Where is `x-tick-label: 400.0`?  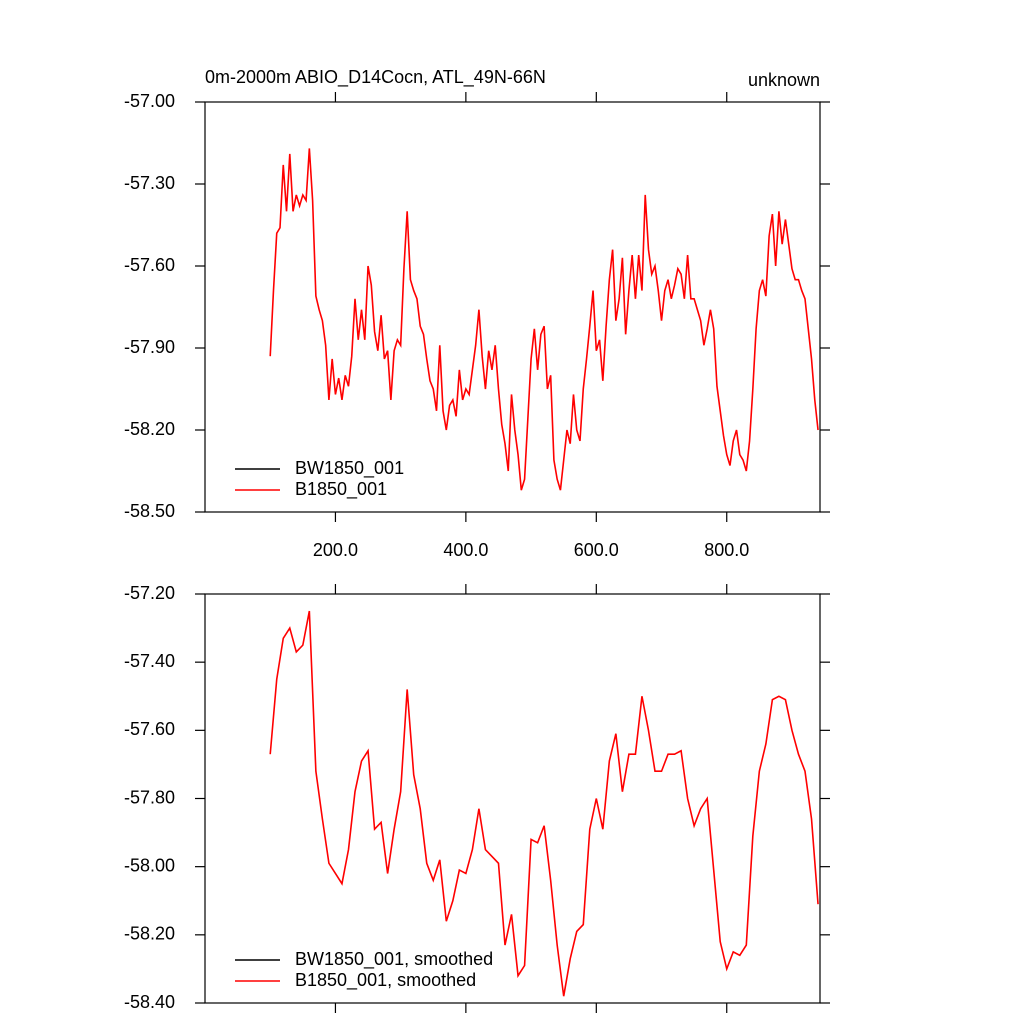 x-tick-label: 400.0 is located at coordinates (465, 550).